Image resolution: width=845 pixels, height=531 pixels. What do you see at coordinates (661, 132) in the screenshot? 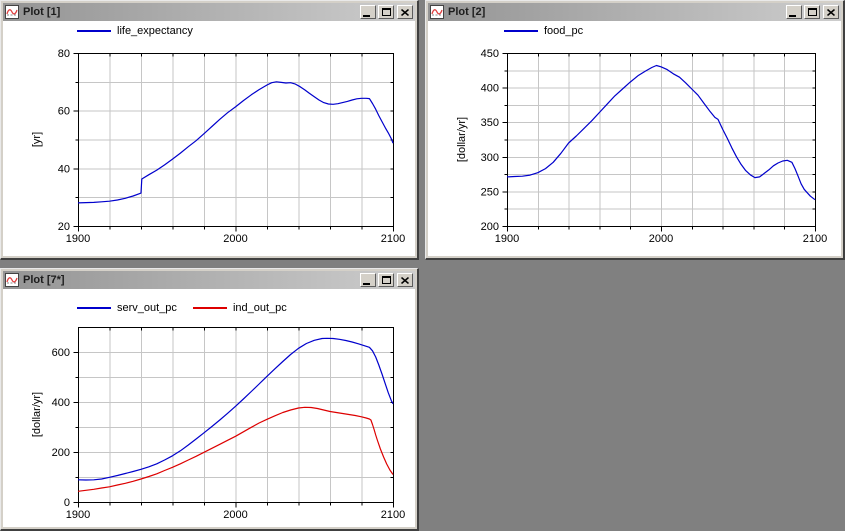
I see `series-food_pc` at bounding box center [661, 132].